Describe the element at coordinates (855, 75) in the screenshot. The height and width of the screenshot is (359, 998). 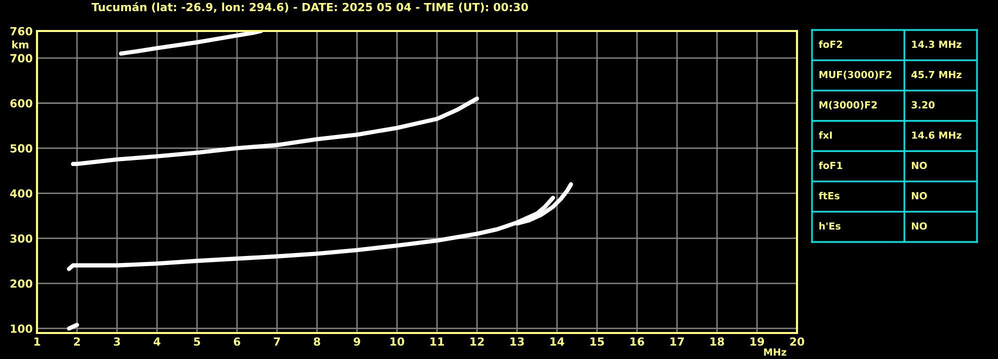
I see `text: MUF(3000)F2` at that location.